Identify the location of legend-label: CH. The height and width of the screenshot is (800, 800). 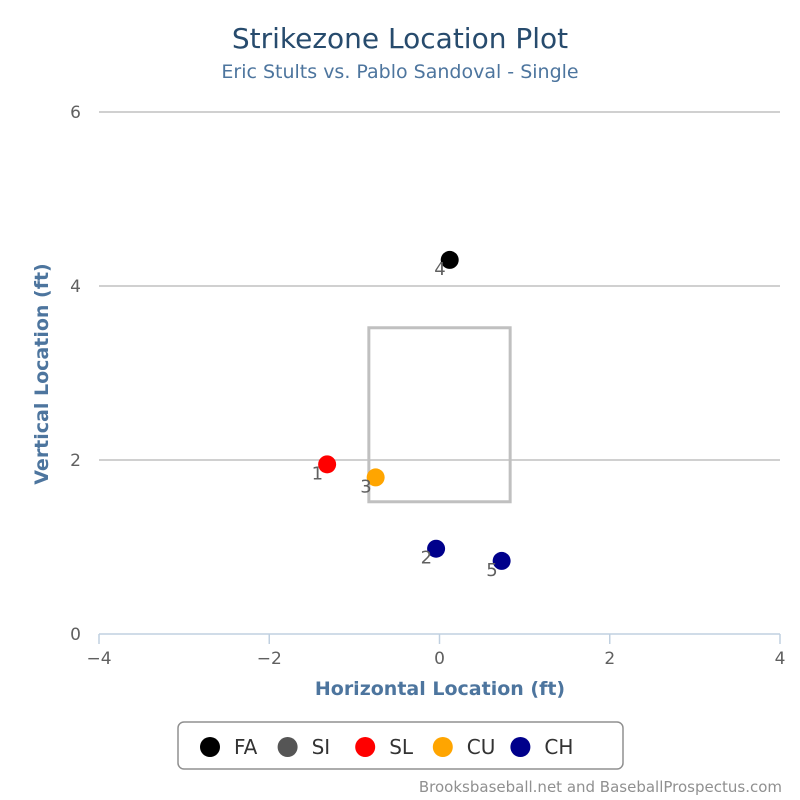
(558, 747).